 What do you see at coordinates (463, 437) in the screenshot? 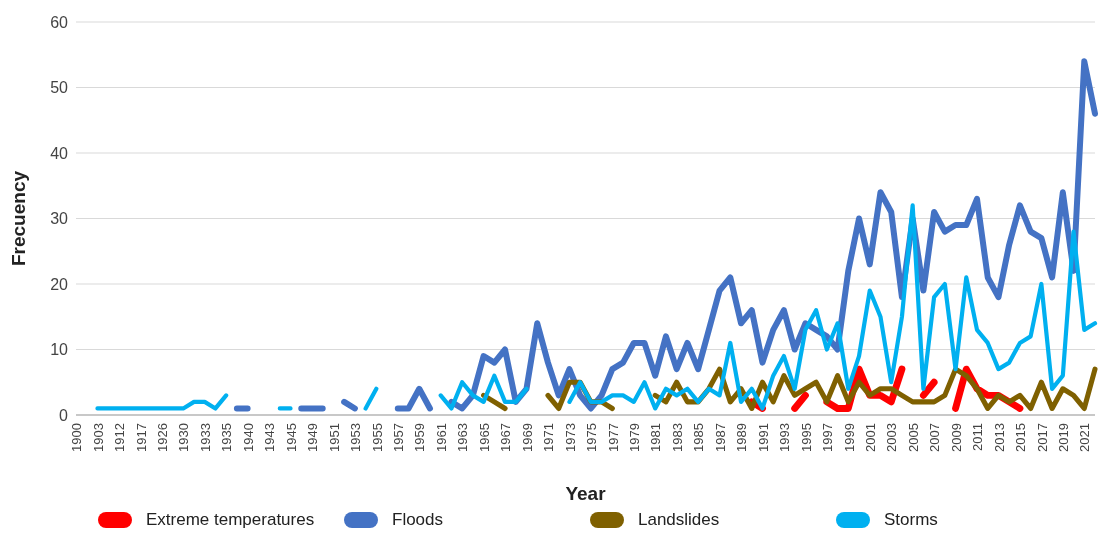
I see `x-tick-label: 1963` at bounding box center [463, 437].